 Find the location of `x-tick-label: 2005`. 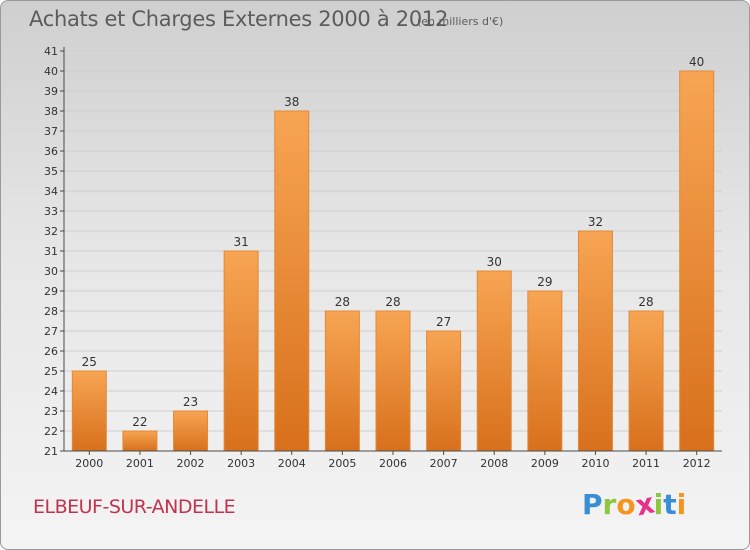

x-tick-label: 2005 is located at coordinates (342, 463).